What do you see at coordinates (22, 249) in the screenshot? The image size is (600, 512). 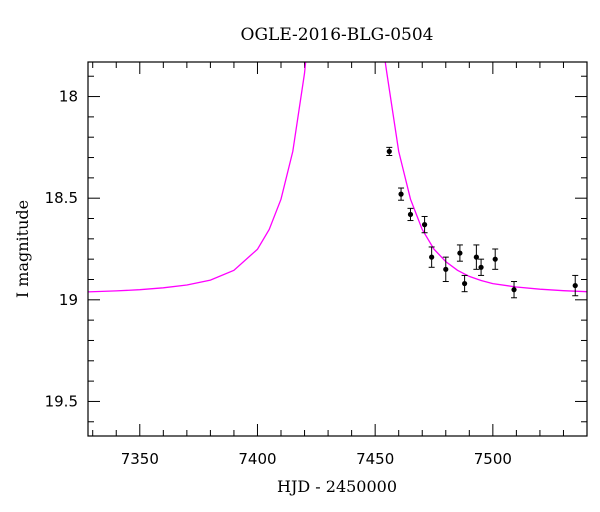 I see `y-axis-label: I magnitude` at bounding box center [22, 249].